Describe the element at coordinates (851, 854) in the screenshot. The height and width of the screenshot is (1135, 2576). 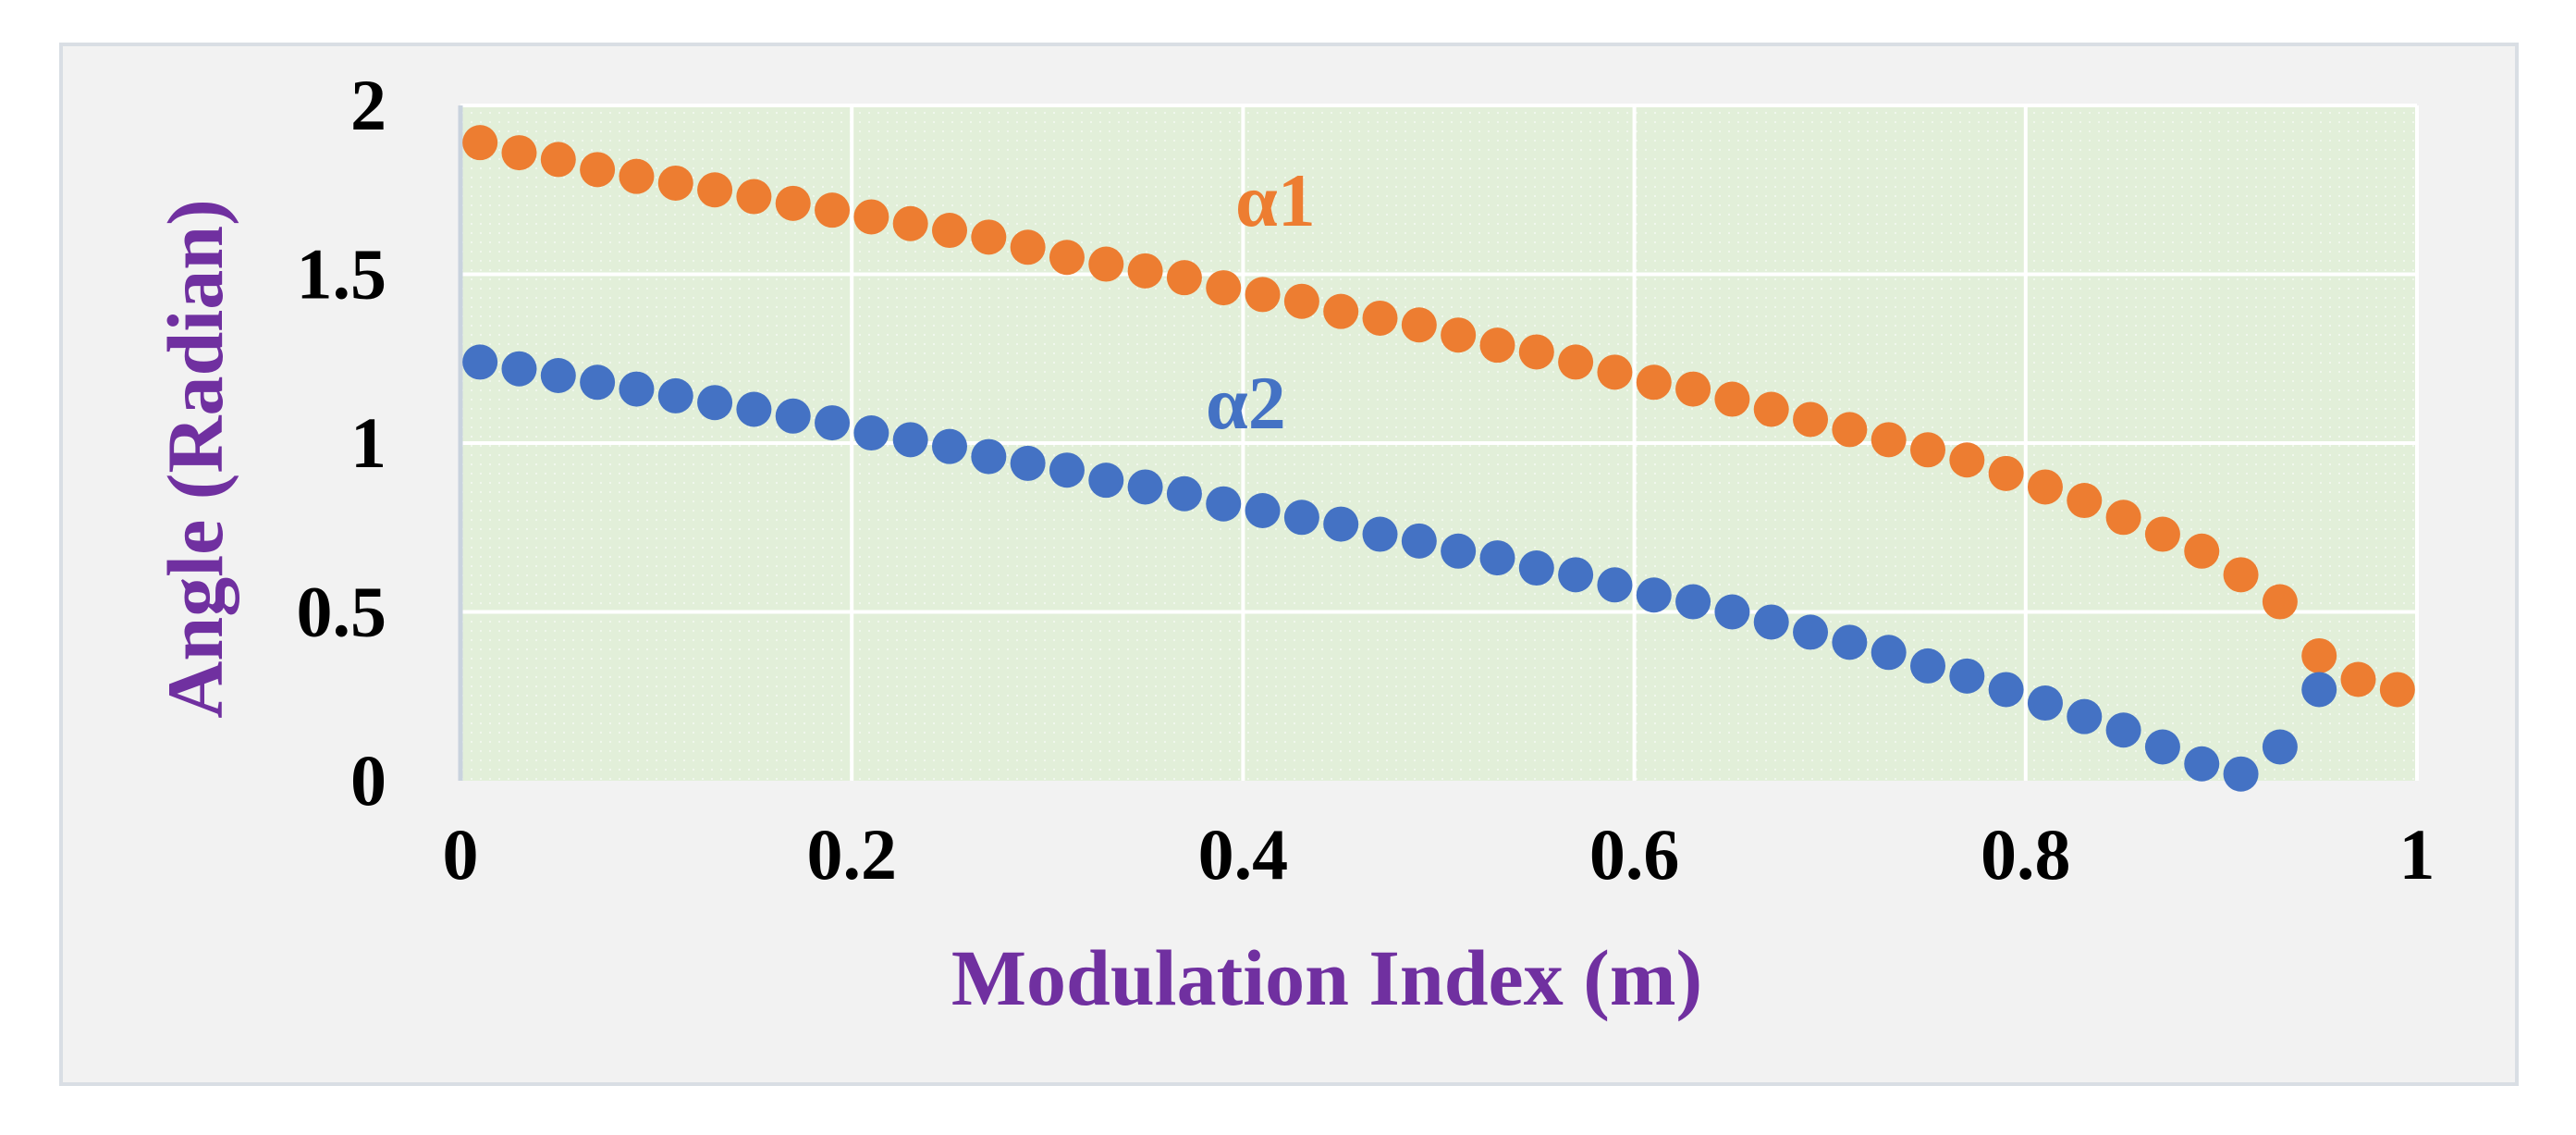
I see `x-tick-label: 0.2` at that location.